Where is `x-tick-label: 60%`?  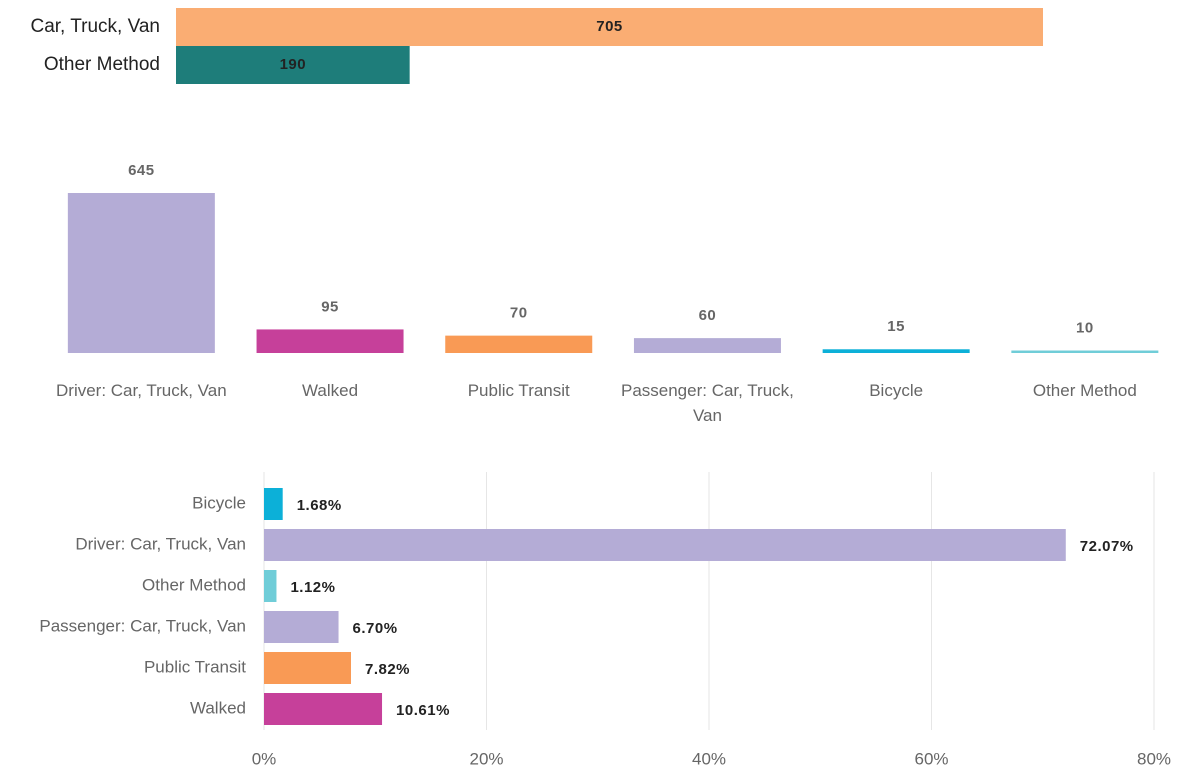
x-tick-label: 60% is located at coordinates (931, 758).